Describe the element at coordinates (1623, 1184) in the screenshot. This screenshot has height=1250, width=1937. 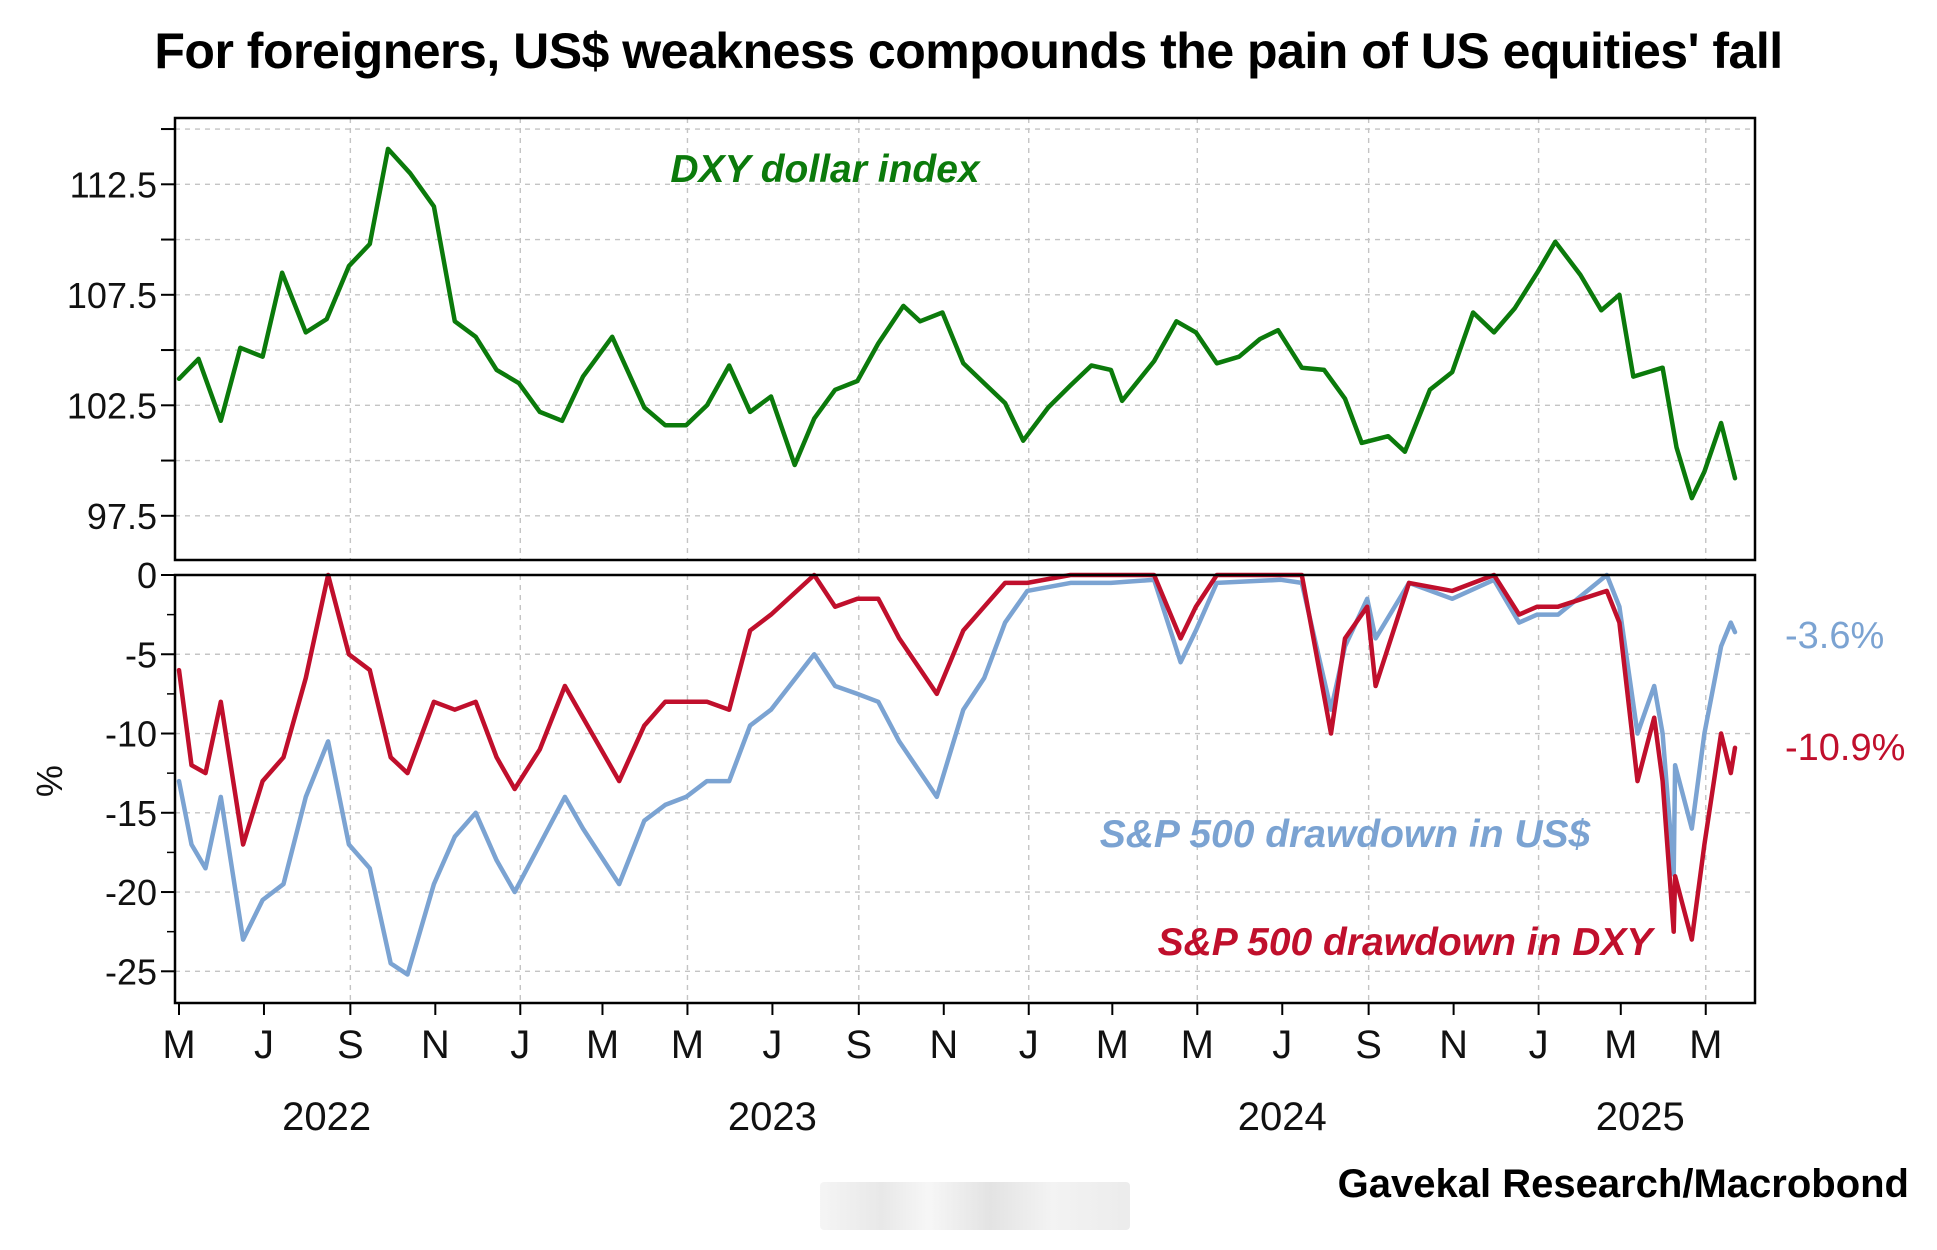
I see `source-note: Gavekal Research/Macrobond` at that location.